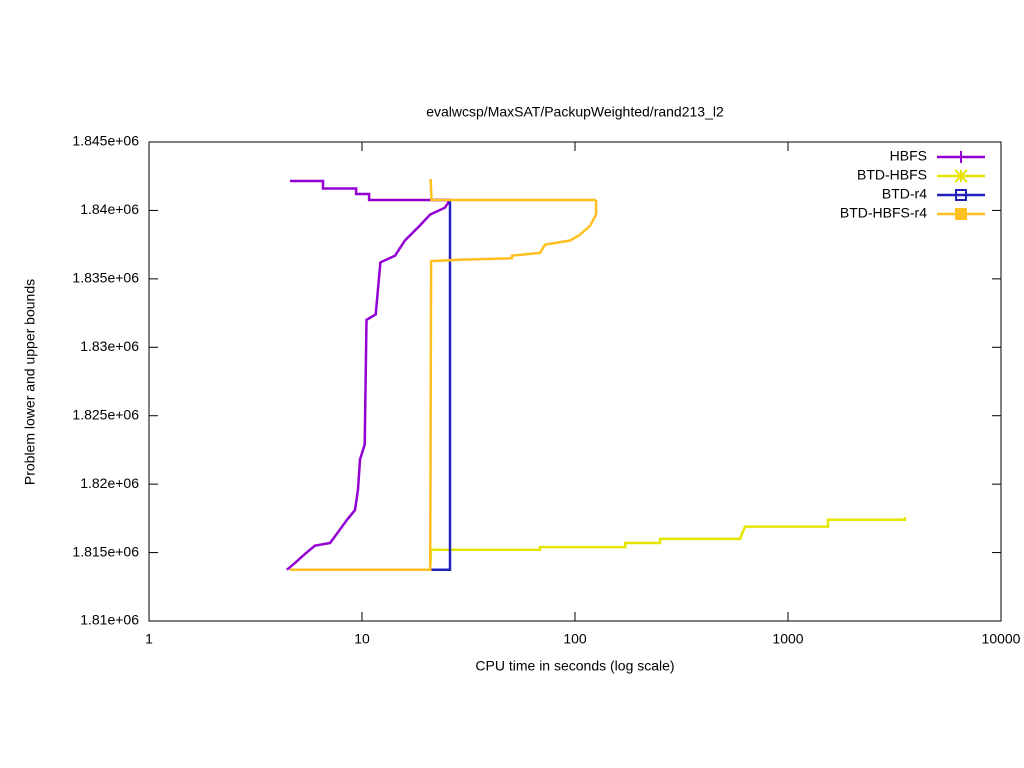 The image size is (1024, 768). Describe the element at coordinates (30, 382) in the screenshot. I see `y-axis-label: Problem lower and upper bounds` at that location.